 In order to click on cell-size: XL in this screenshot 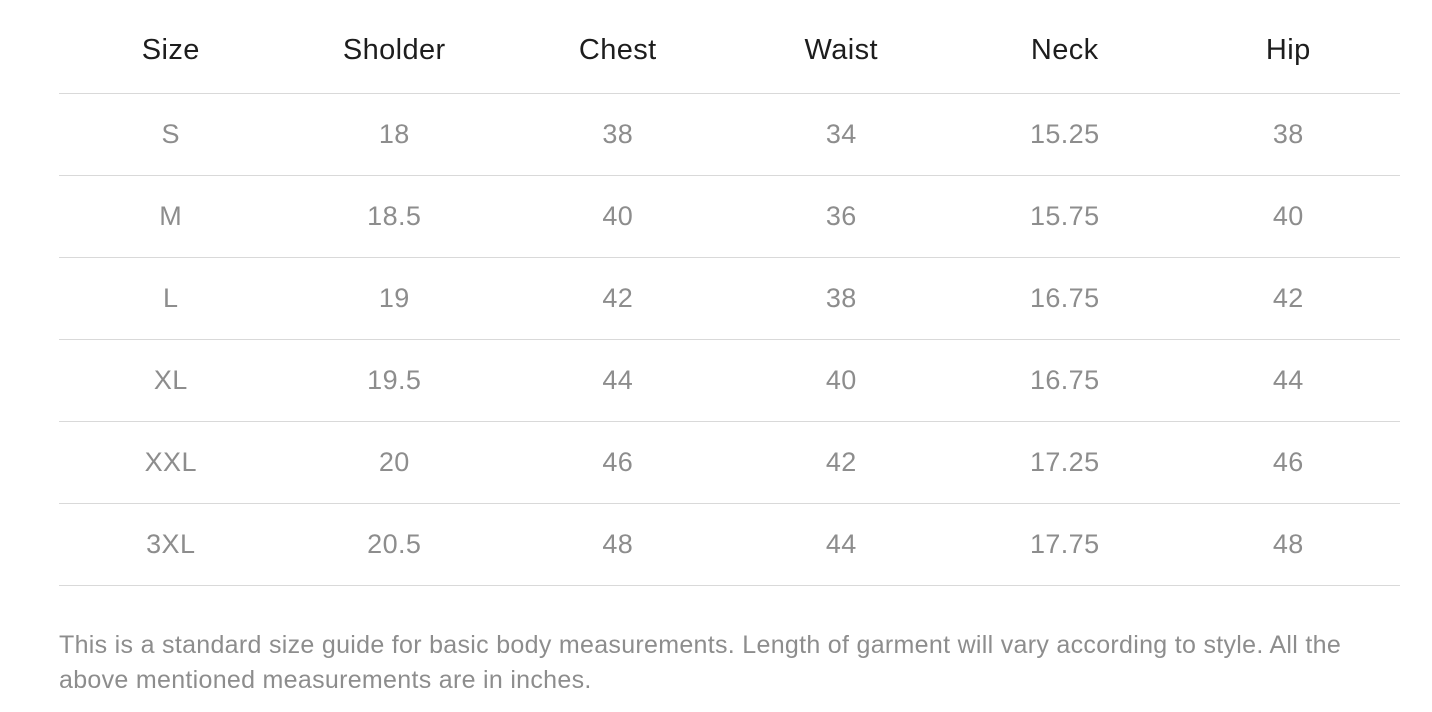, I will do `click(171, 380)`.